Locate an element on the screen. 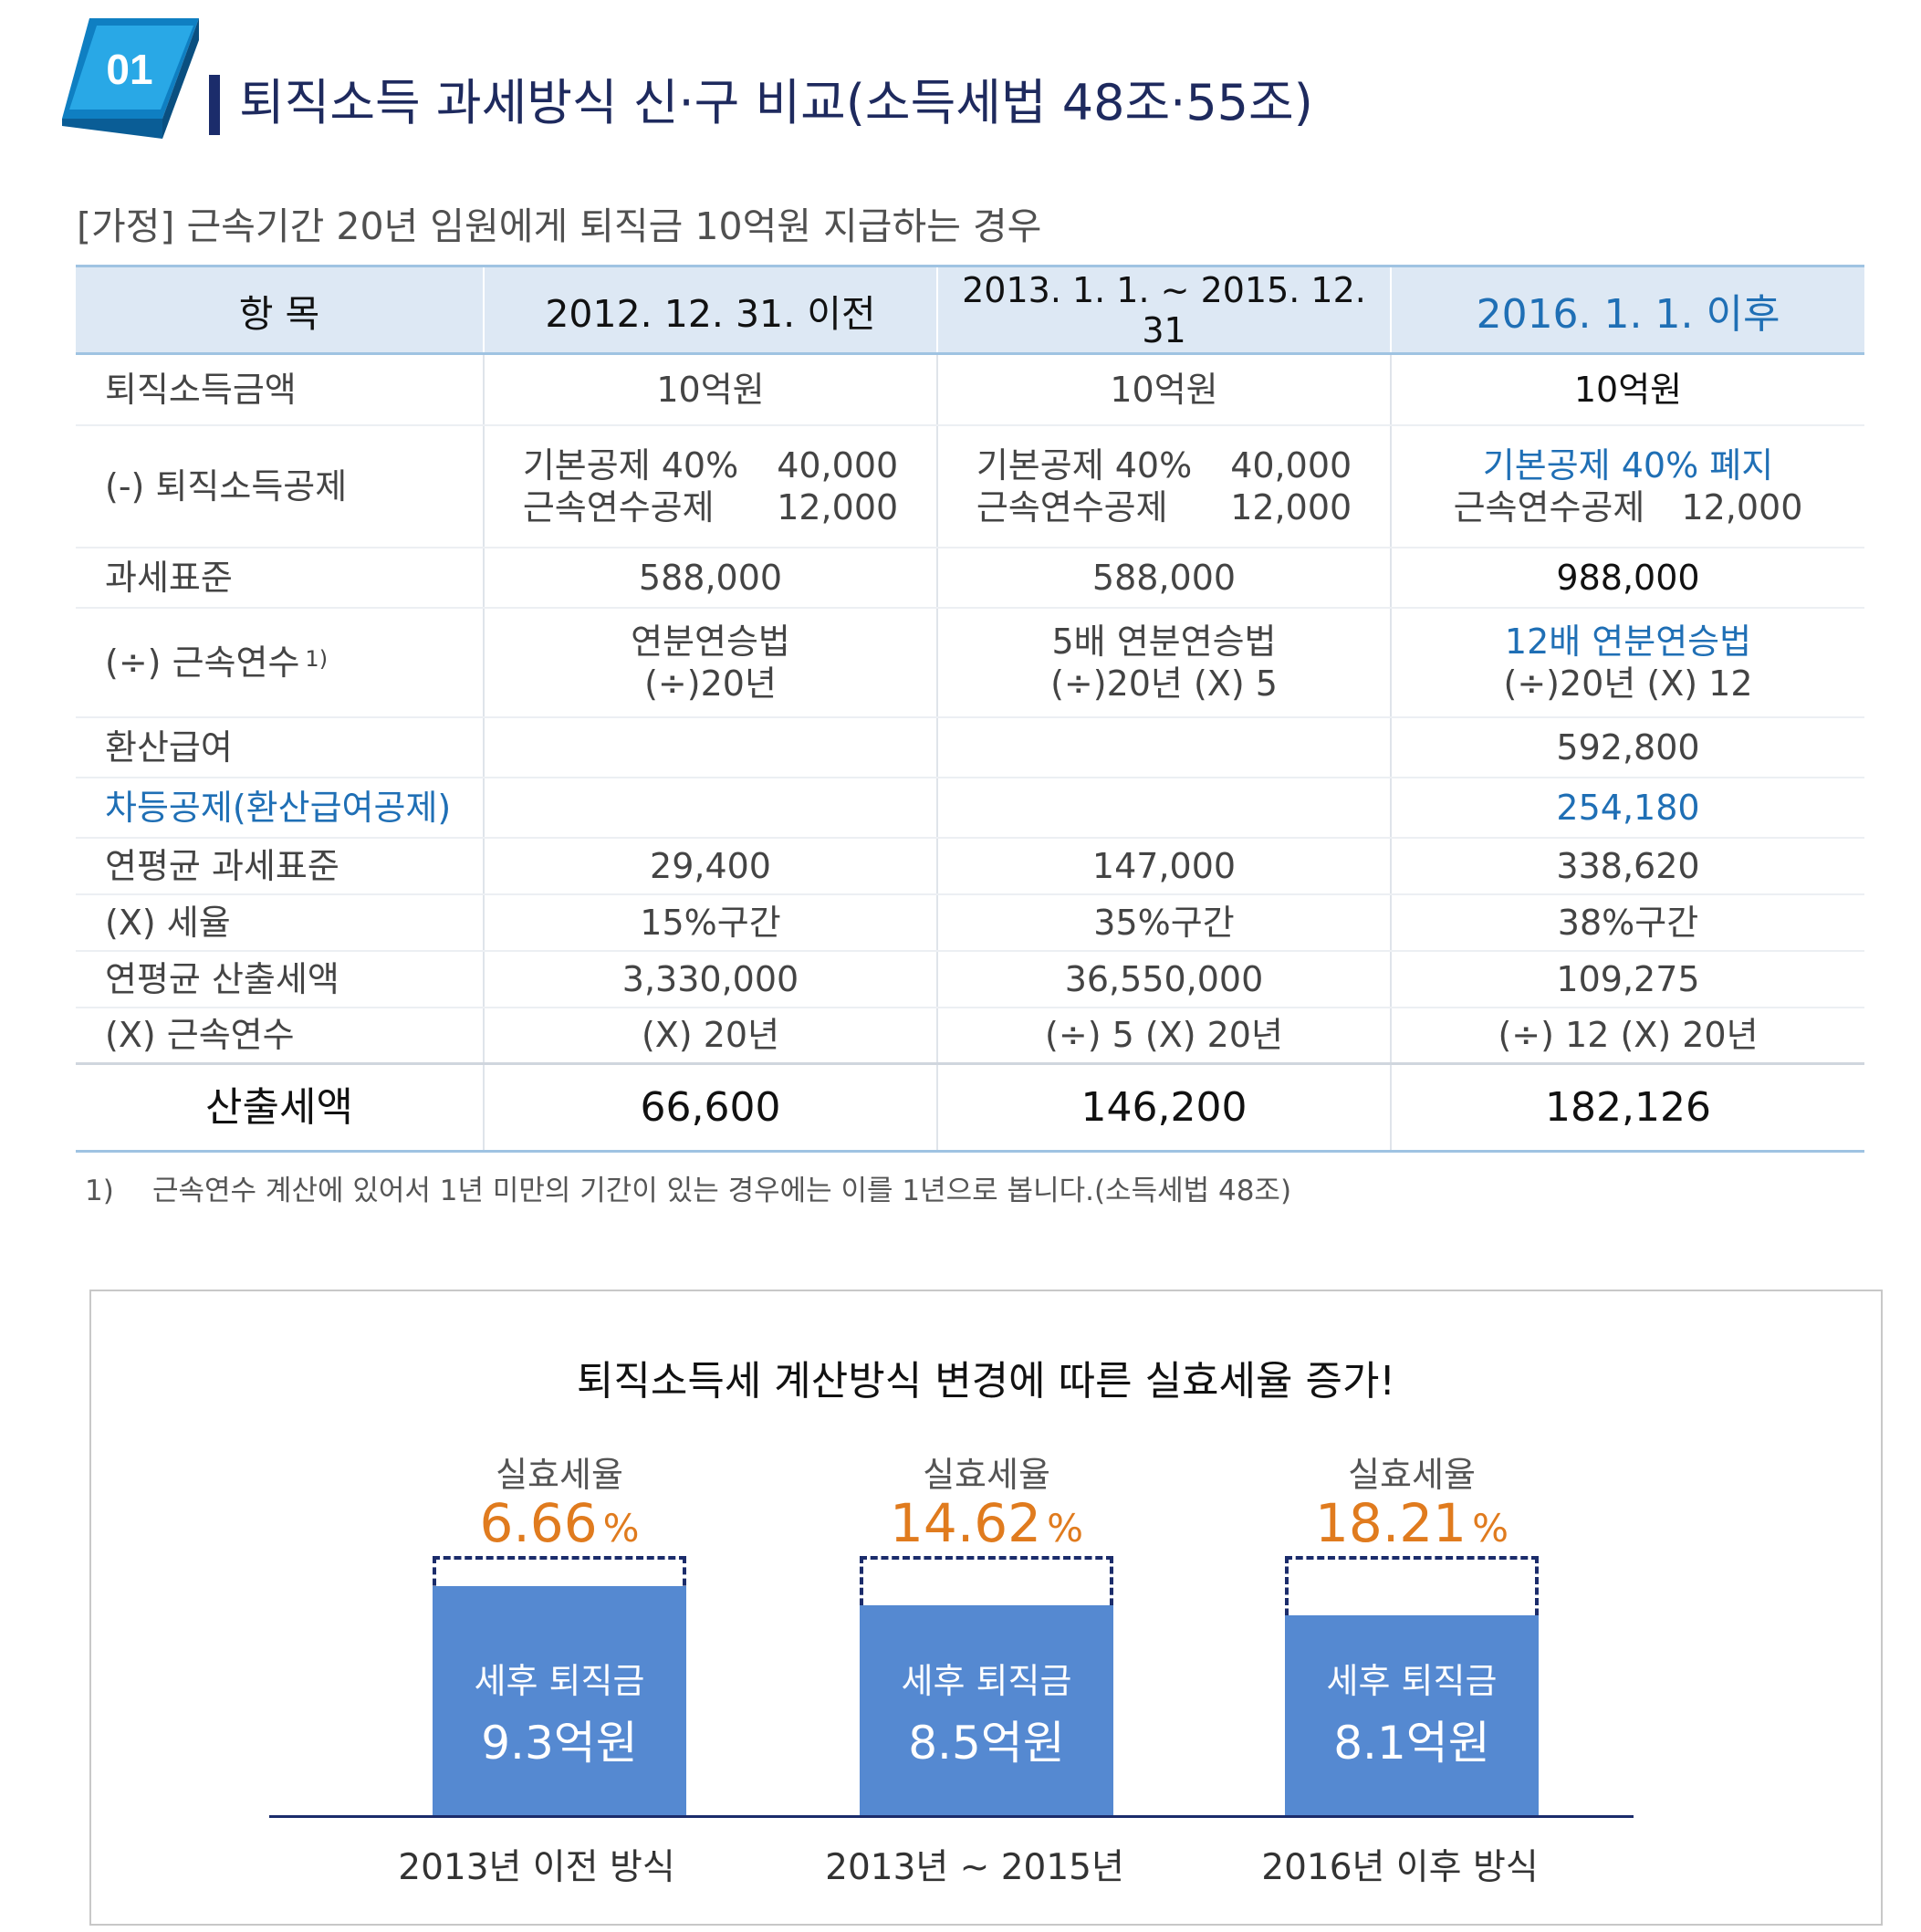 The width and height of the screenshot is (1921, 1932). cell: 254,180 is located at coordinates (1627, 808).